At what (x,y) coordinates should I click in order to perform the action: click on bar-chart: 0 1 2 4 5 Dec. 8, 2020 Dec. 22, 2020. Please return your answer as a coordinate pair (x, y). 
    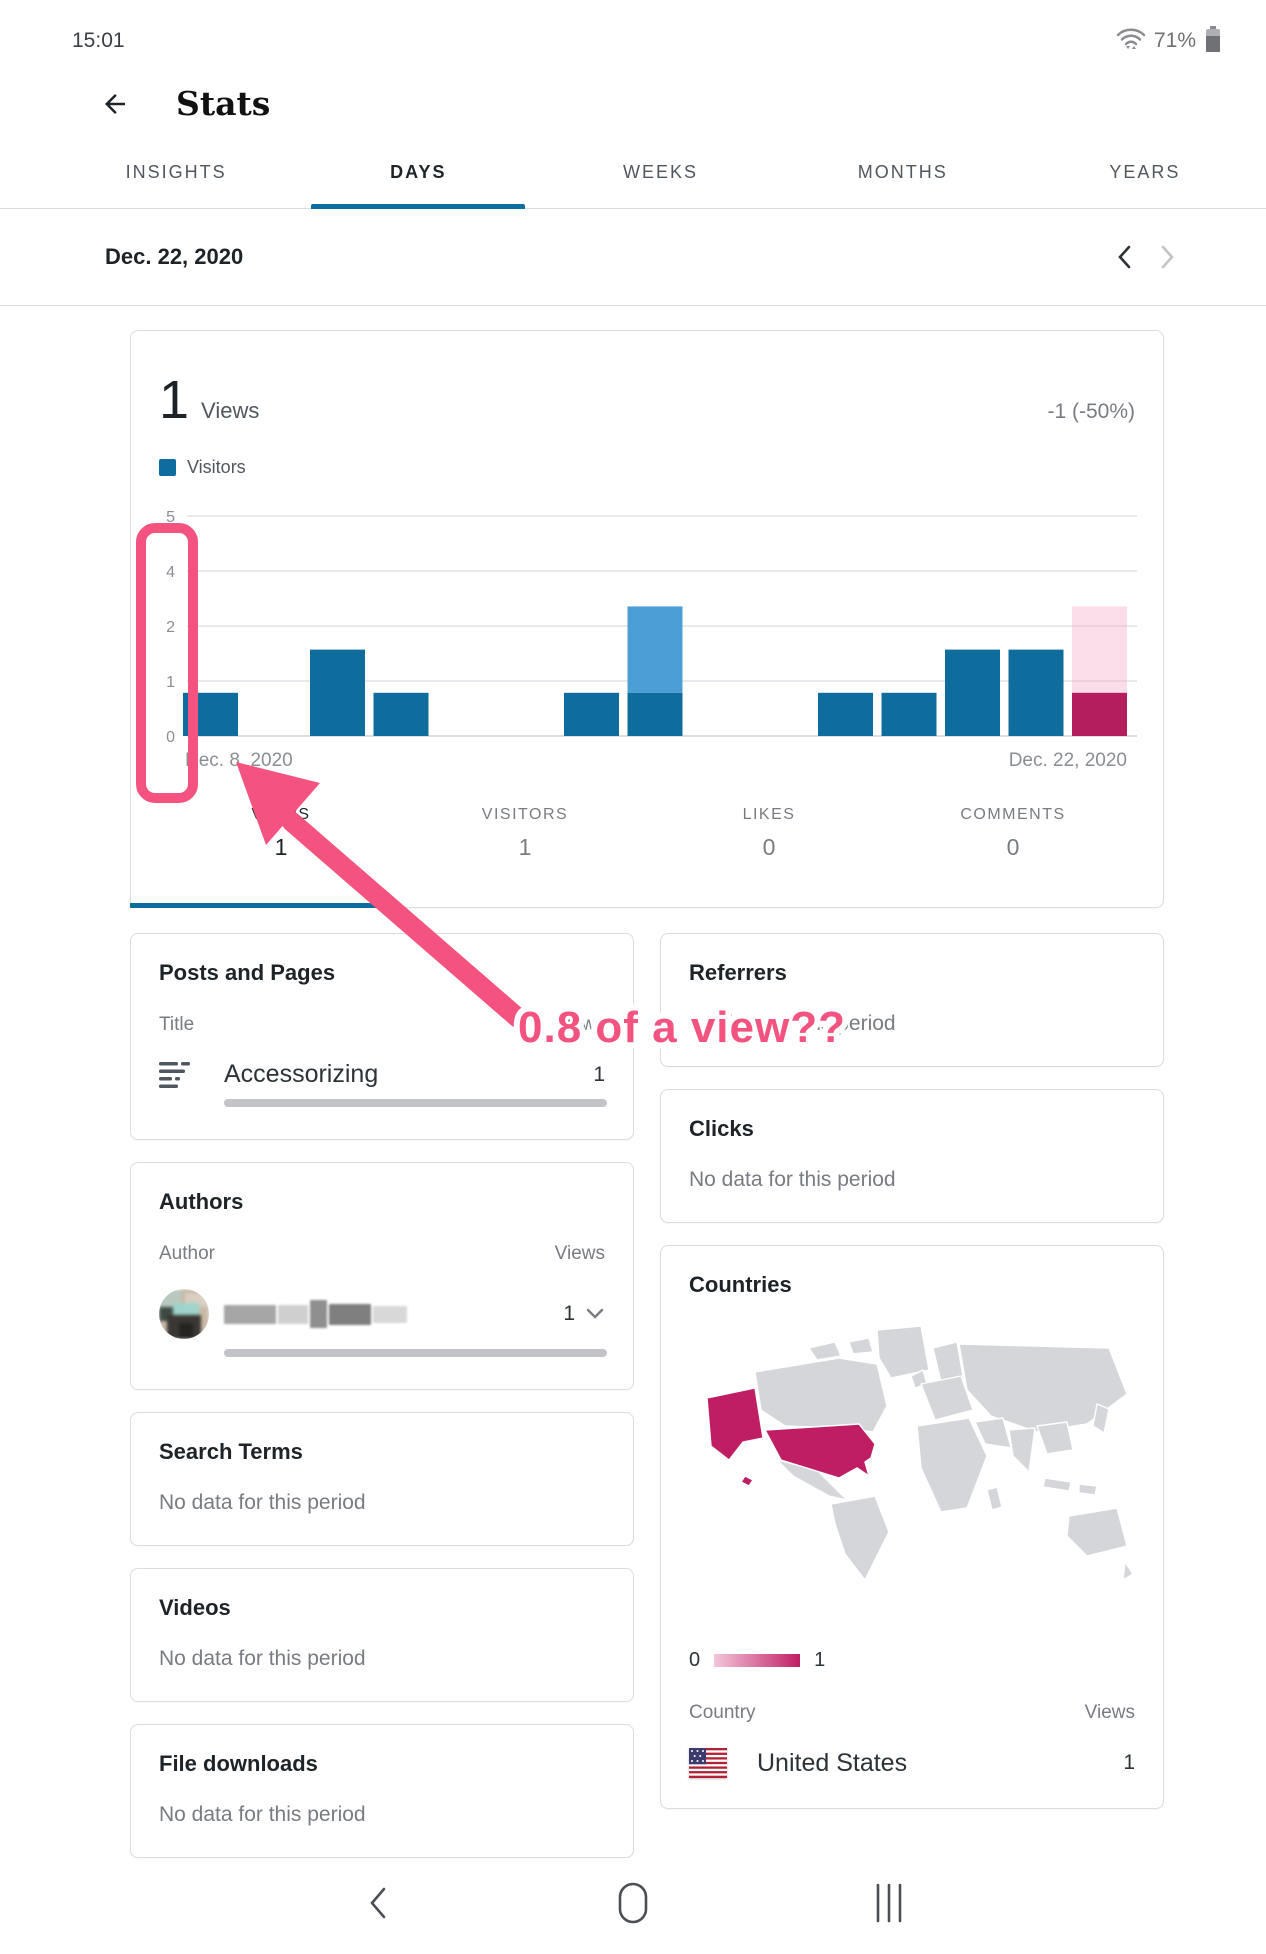
    Looking at the image, I should click on (651, 640).